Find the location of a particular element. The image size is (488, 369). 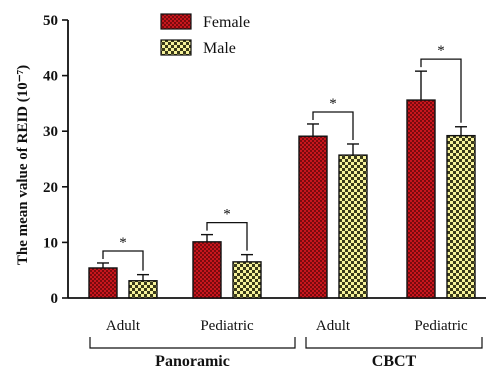

y-tick-label: 0 is located at coordinates (55, 299).